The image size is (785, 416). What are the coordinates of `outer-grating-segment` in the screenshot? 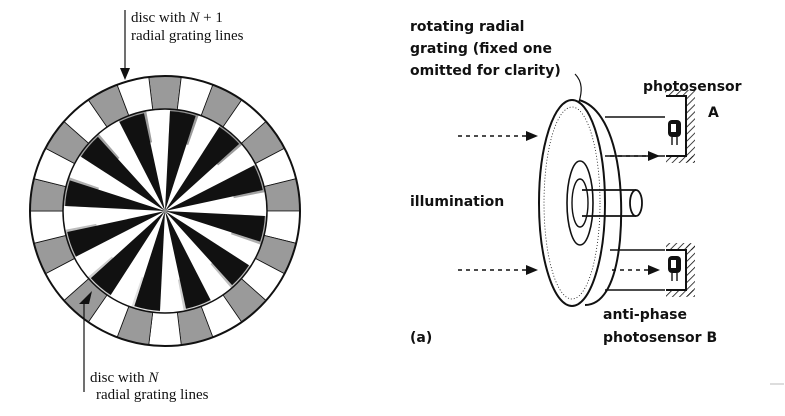 It's located at (165, 93).